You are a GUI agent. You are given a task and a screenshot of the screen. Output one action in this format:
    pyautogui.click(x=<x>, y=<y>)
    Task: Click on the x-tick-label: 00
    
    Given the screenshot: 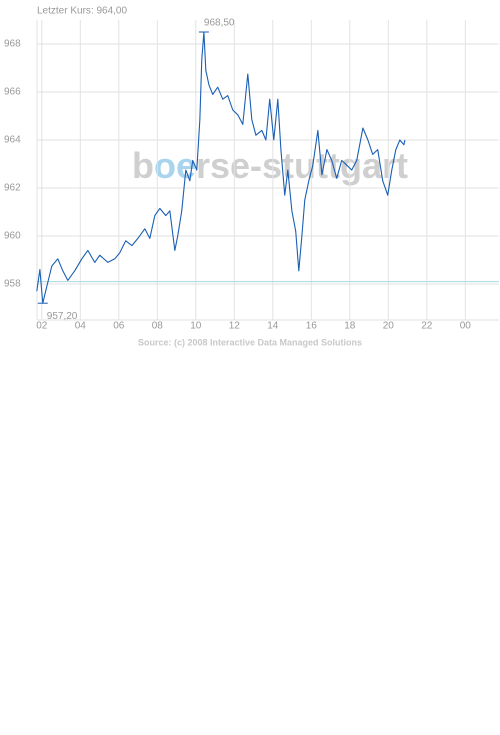 What is the action you would take?
    pyautogui.click(x=466, y=326)
    